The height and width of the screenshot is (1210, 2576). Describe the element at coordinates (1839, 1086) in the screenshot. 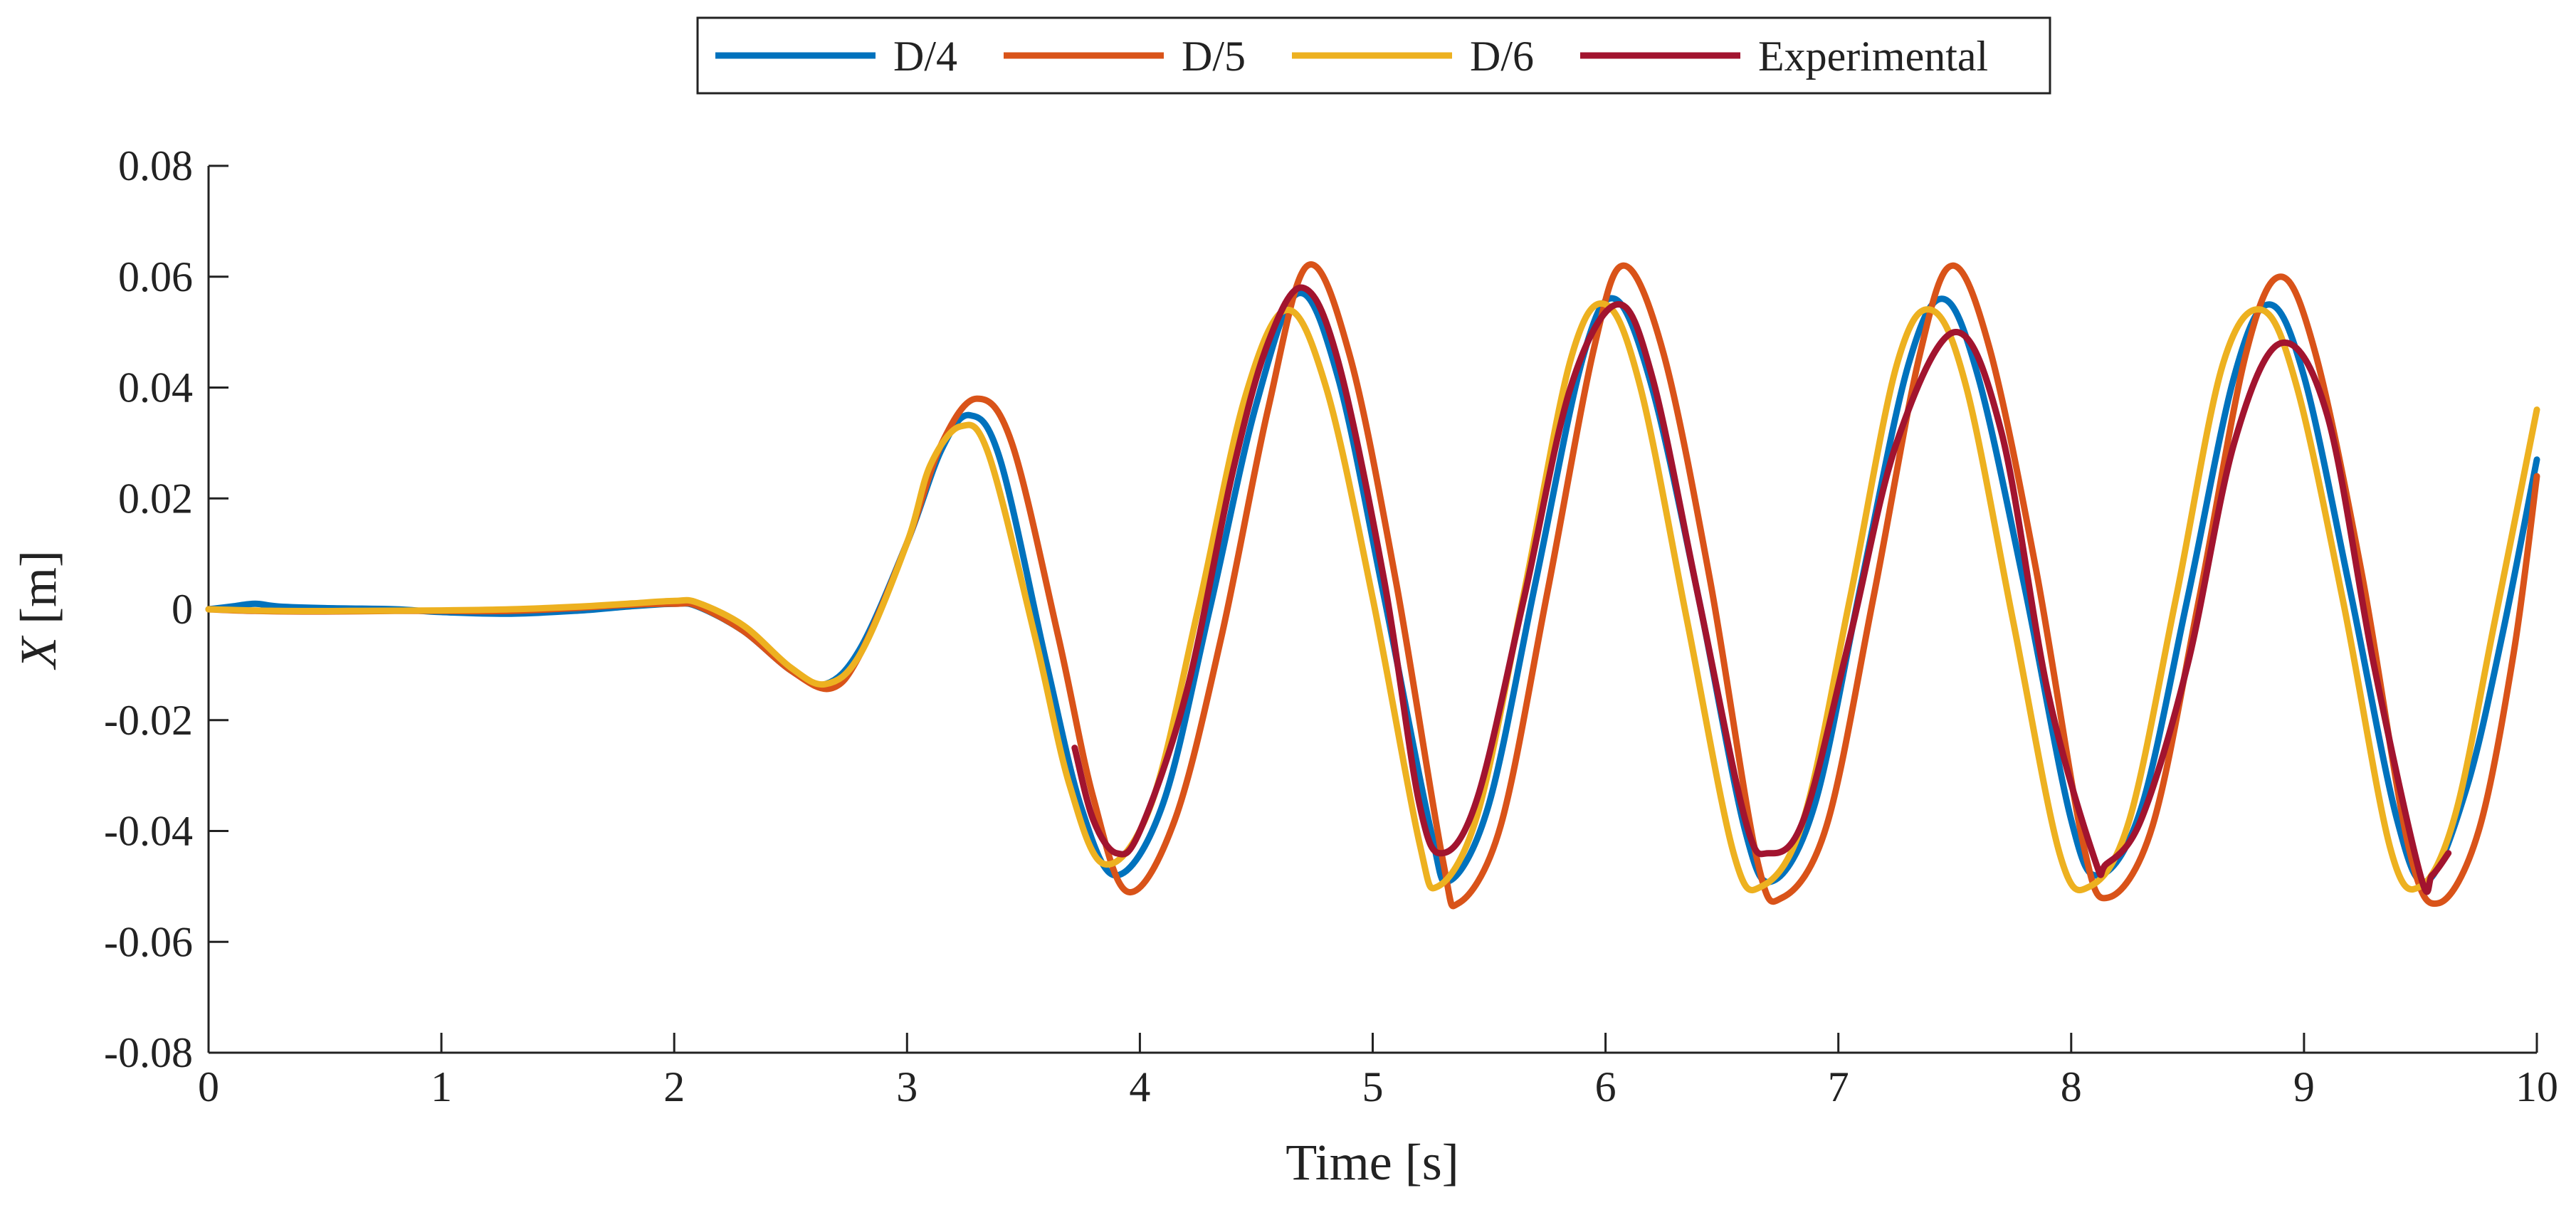

I see `x-tick-label: 7` at that location.